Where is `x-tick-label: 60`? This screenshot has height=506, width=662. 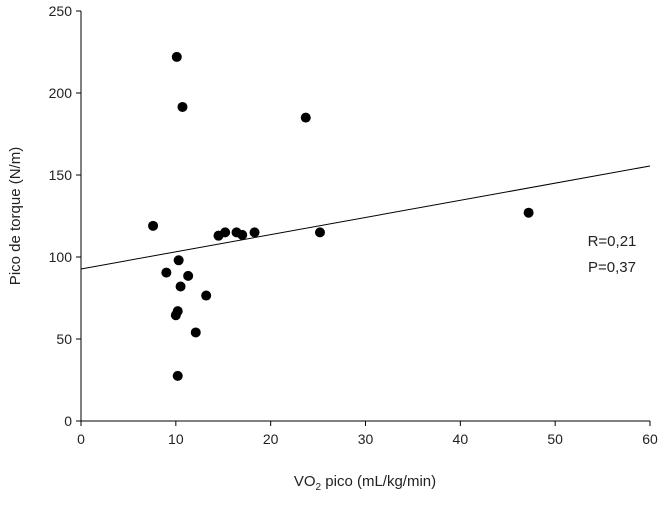
x-tick-label: 60 is located at coordinates (650, 439).